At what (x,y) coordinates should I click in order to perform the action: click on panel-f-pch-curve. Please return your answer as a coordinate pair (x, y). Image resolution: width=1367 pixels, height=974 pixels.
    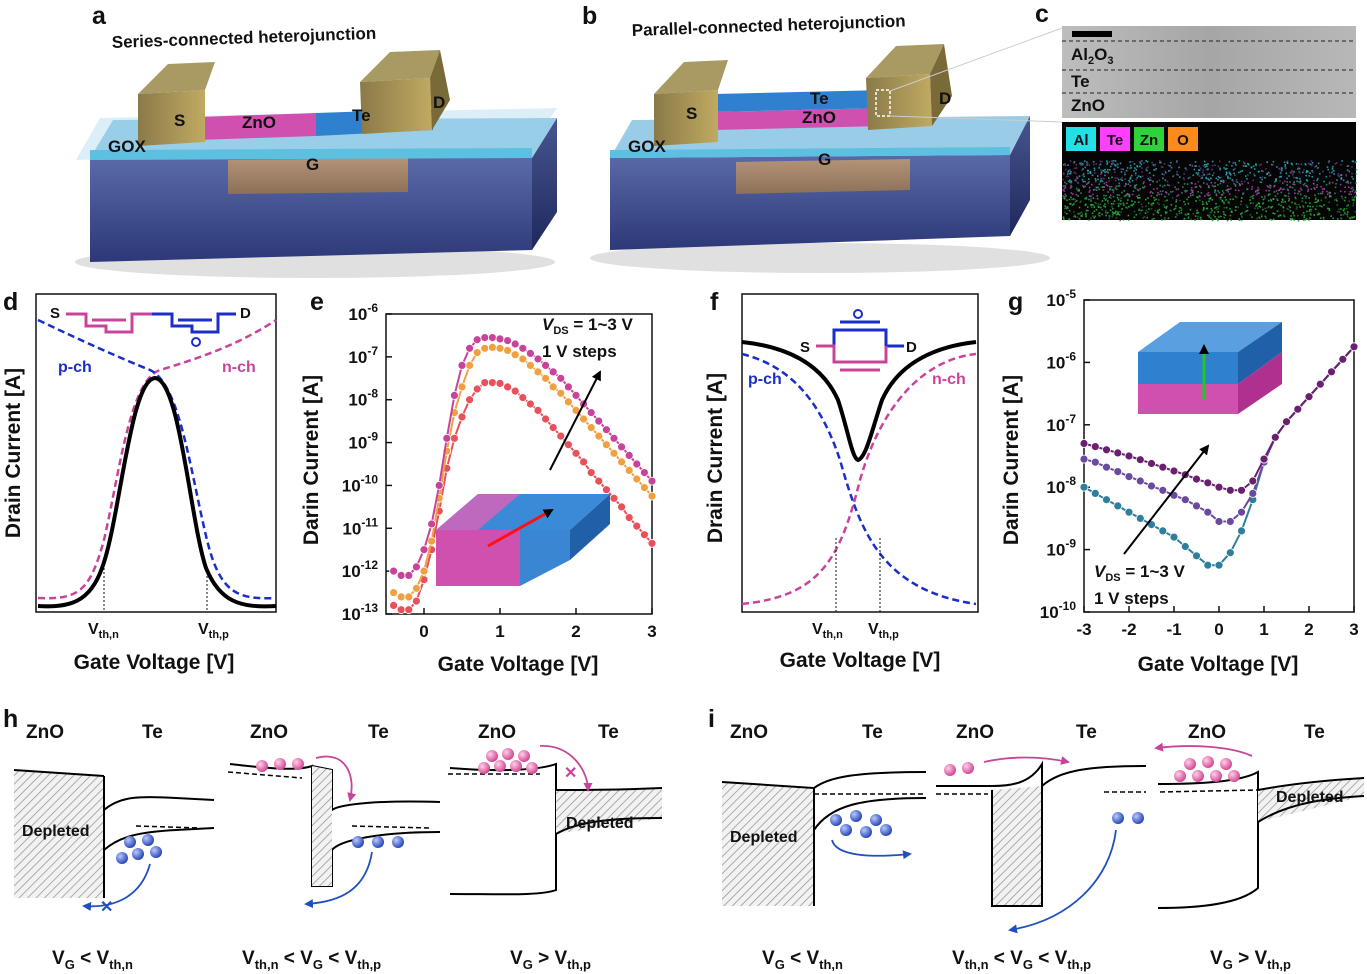
    Looking at the image, I should click on (859, 479).